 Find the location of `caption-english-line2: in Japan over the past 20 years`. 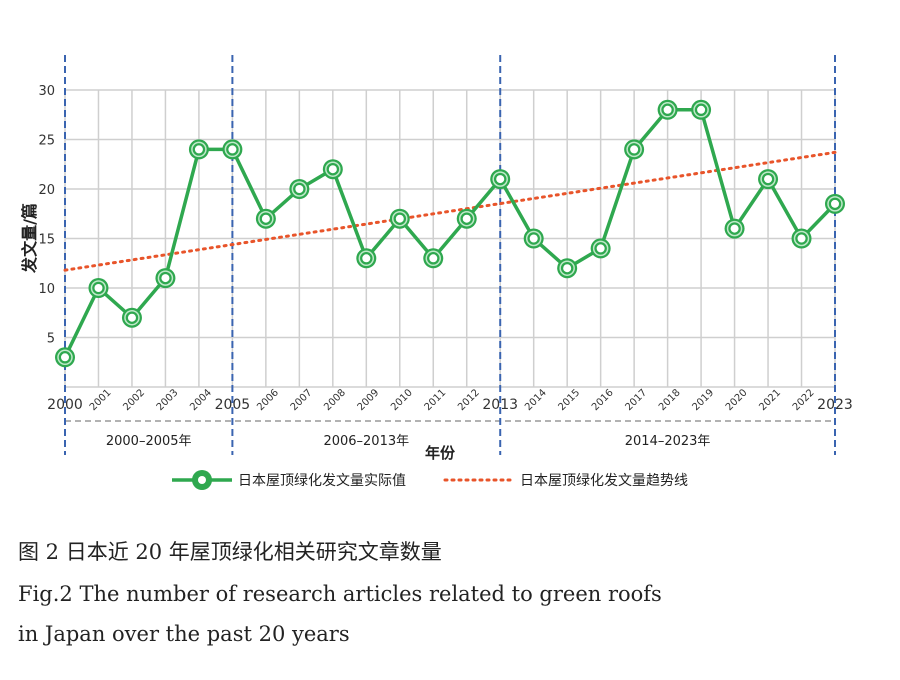

caption-english-line2: in Japan over the past 20 years is located at coordinates (184, 634).